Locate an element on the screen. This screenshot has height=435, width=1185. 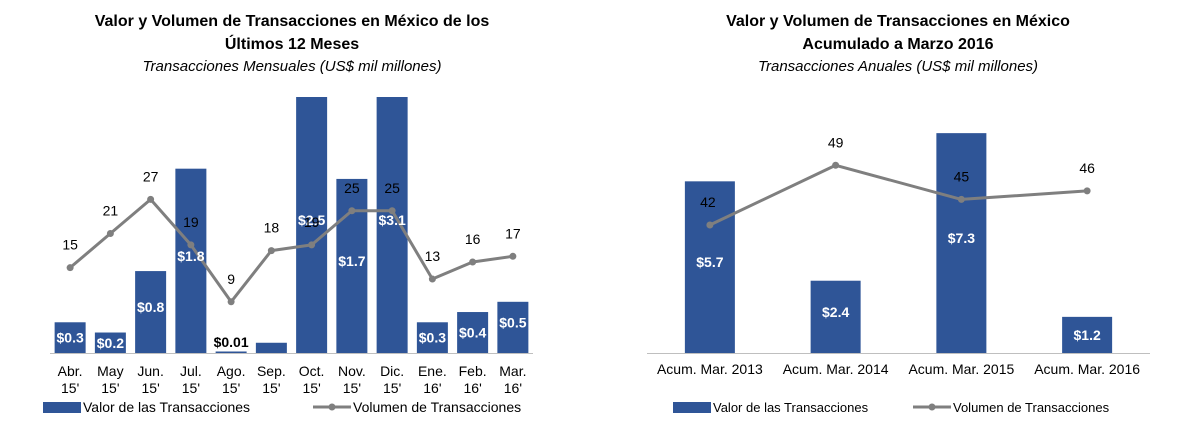
bar-value-label: $0.2 is located at coordinates (110, 343).